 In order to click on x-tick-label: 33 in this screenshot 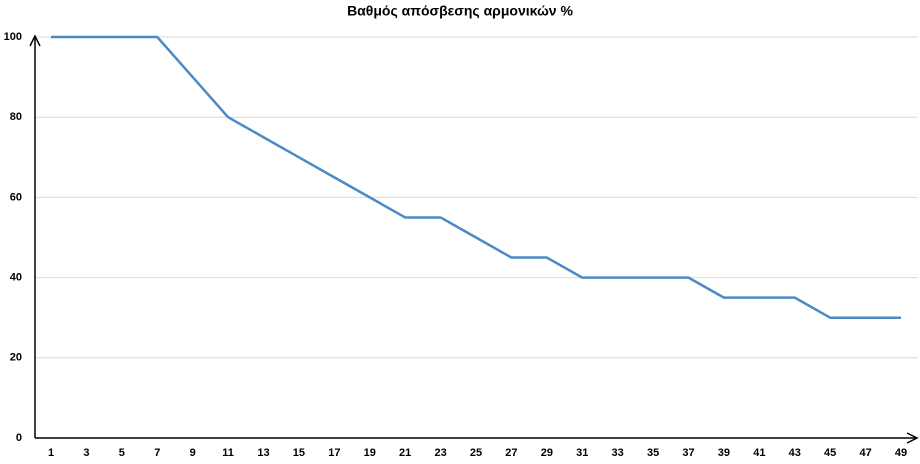, I will do `click(618, 453)`.